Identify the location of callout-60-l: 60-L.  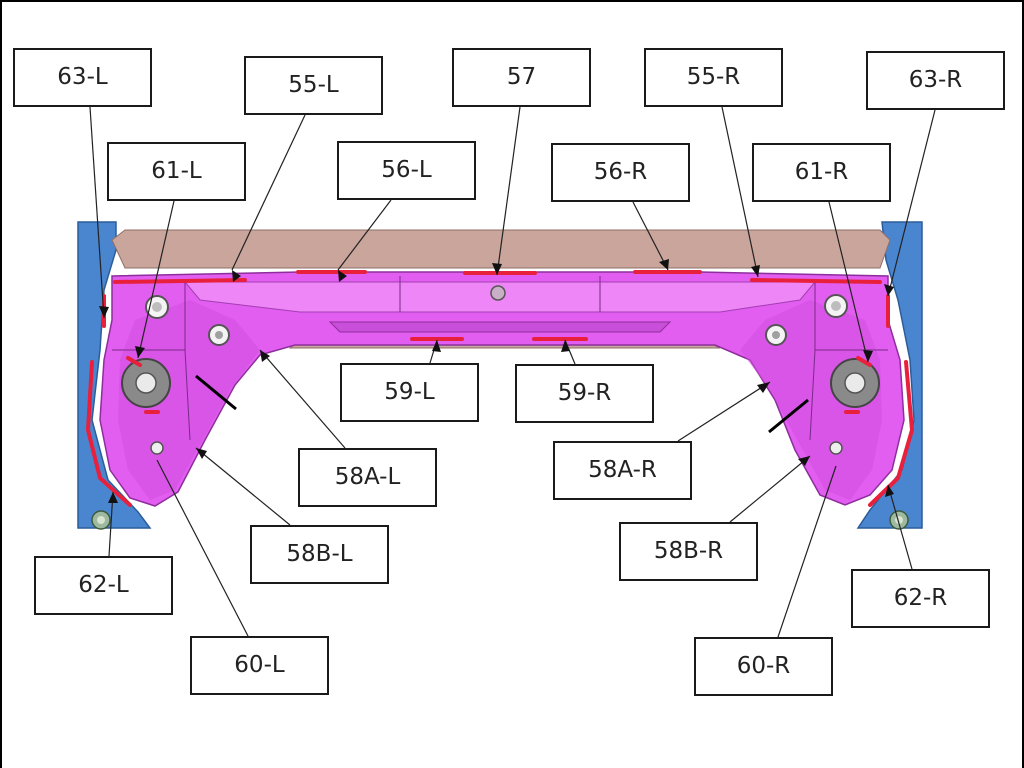
(259, 665).